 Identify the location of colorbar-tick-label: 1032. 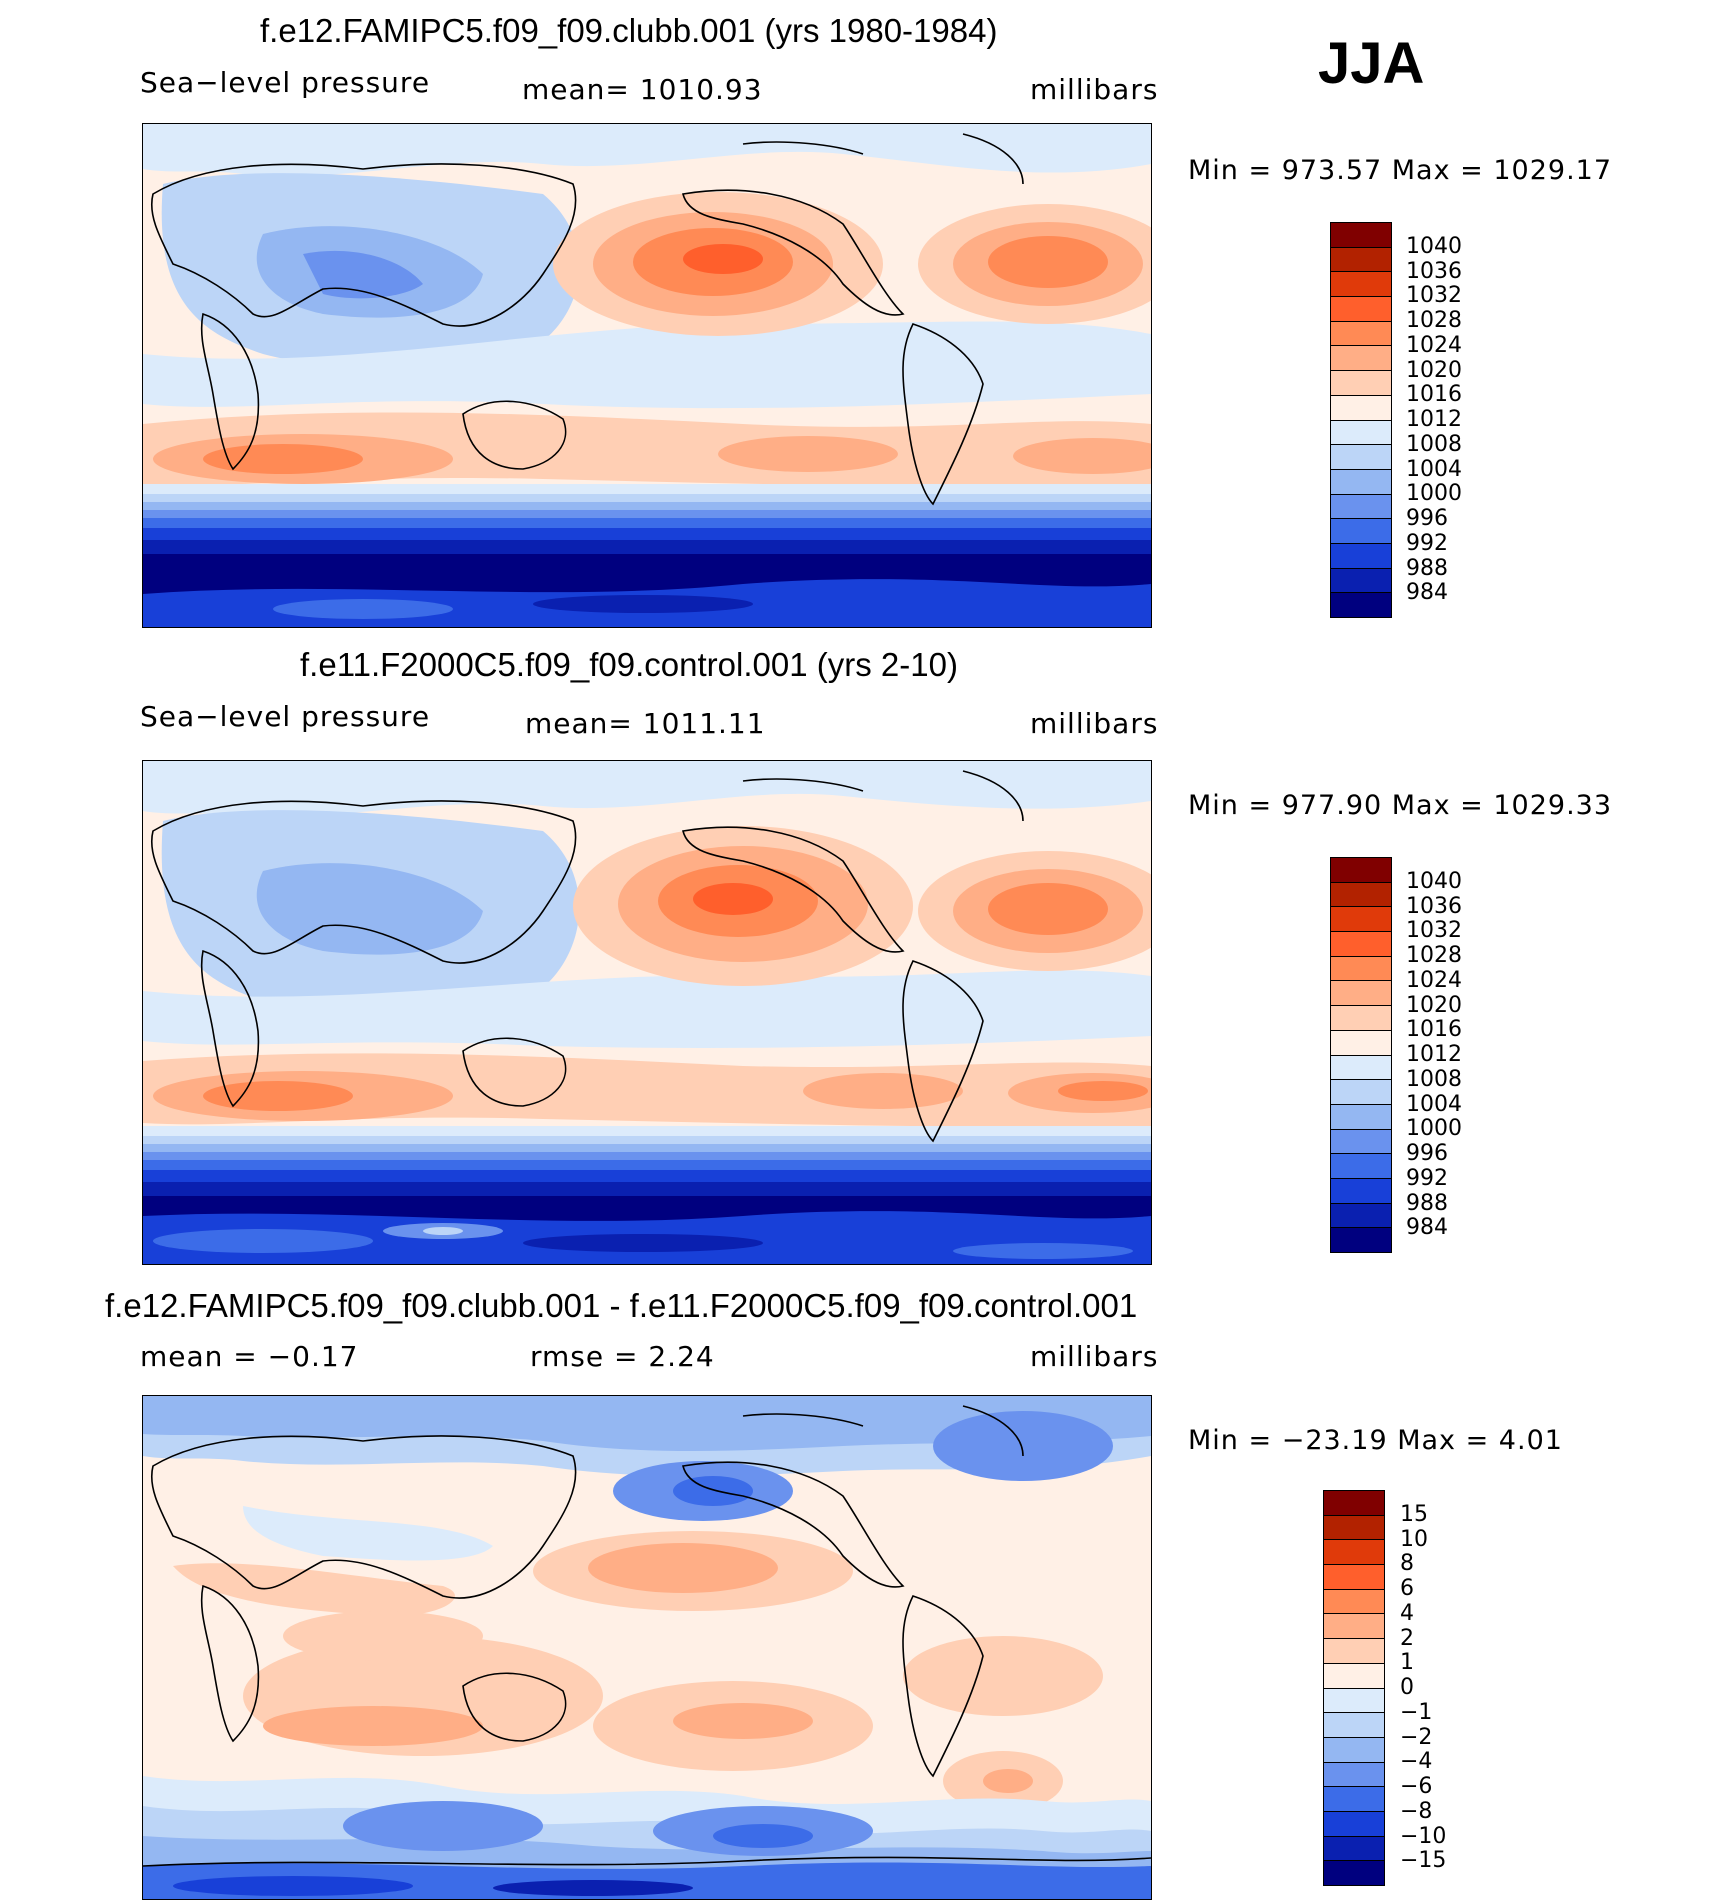
(1434, 296).